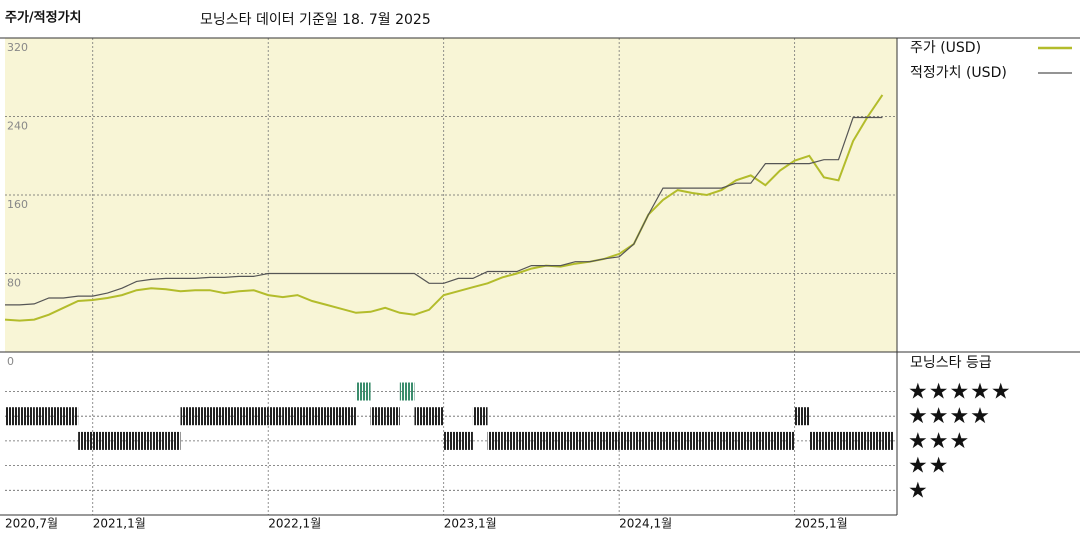 The height and width of the screenshot is (540, 1080). I want to click on x-tick-label: 2021,1월, so click(119, 524).